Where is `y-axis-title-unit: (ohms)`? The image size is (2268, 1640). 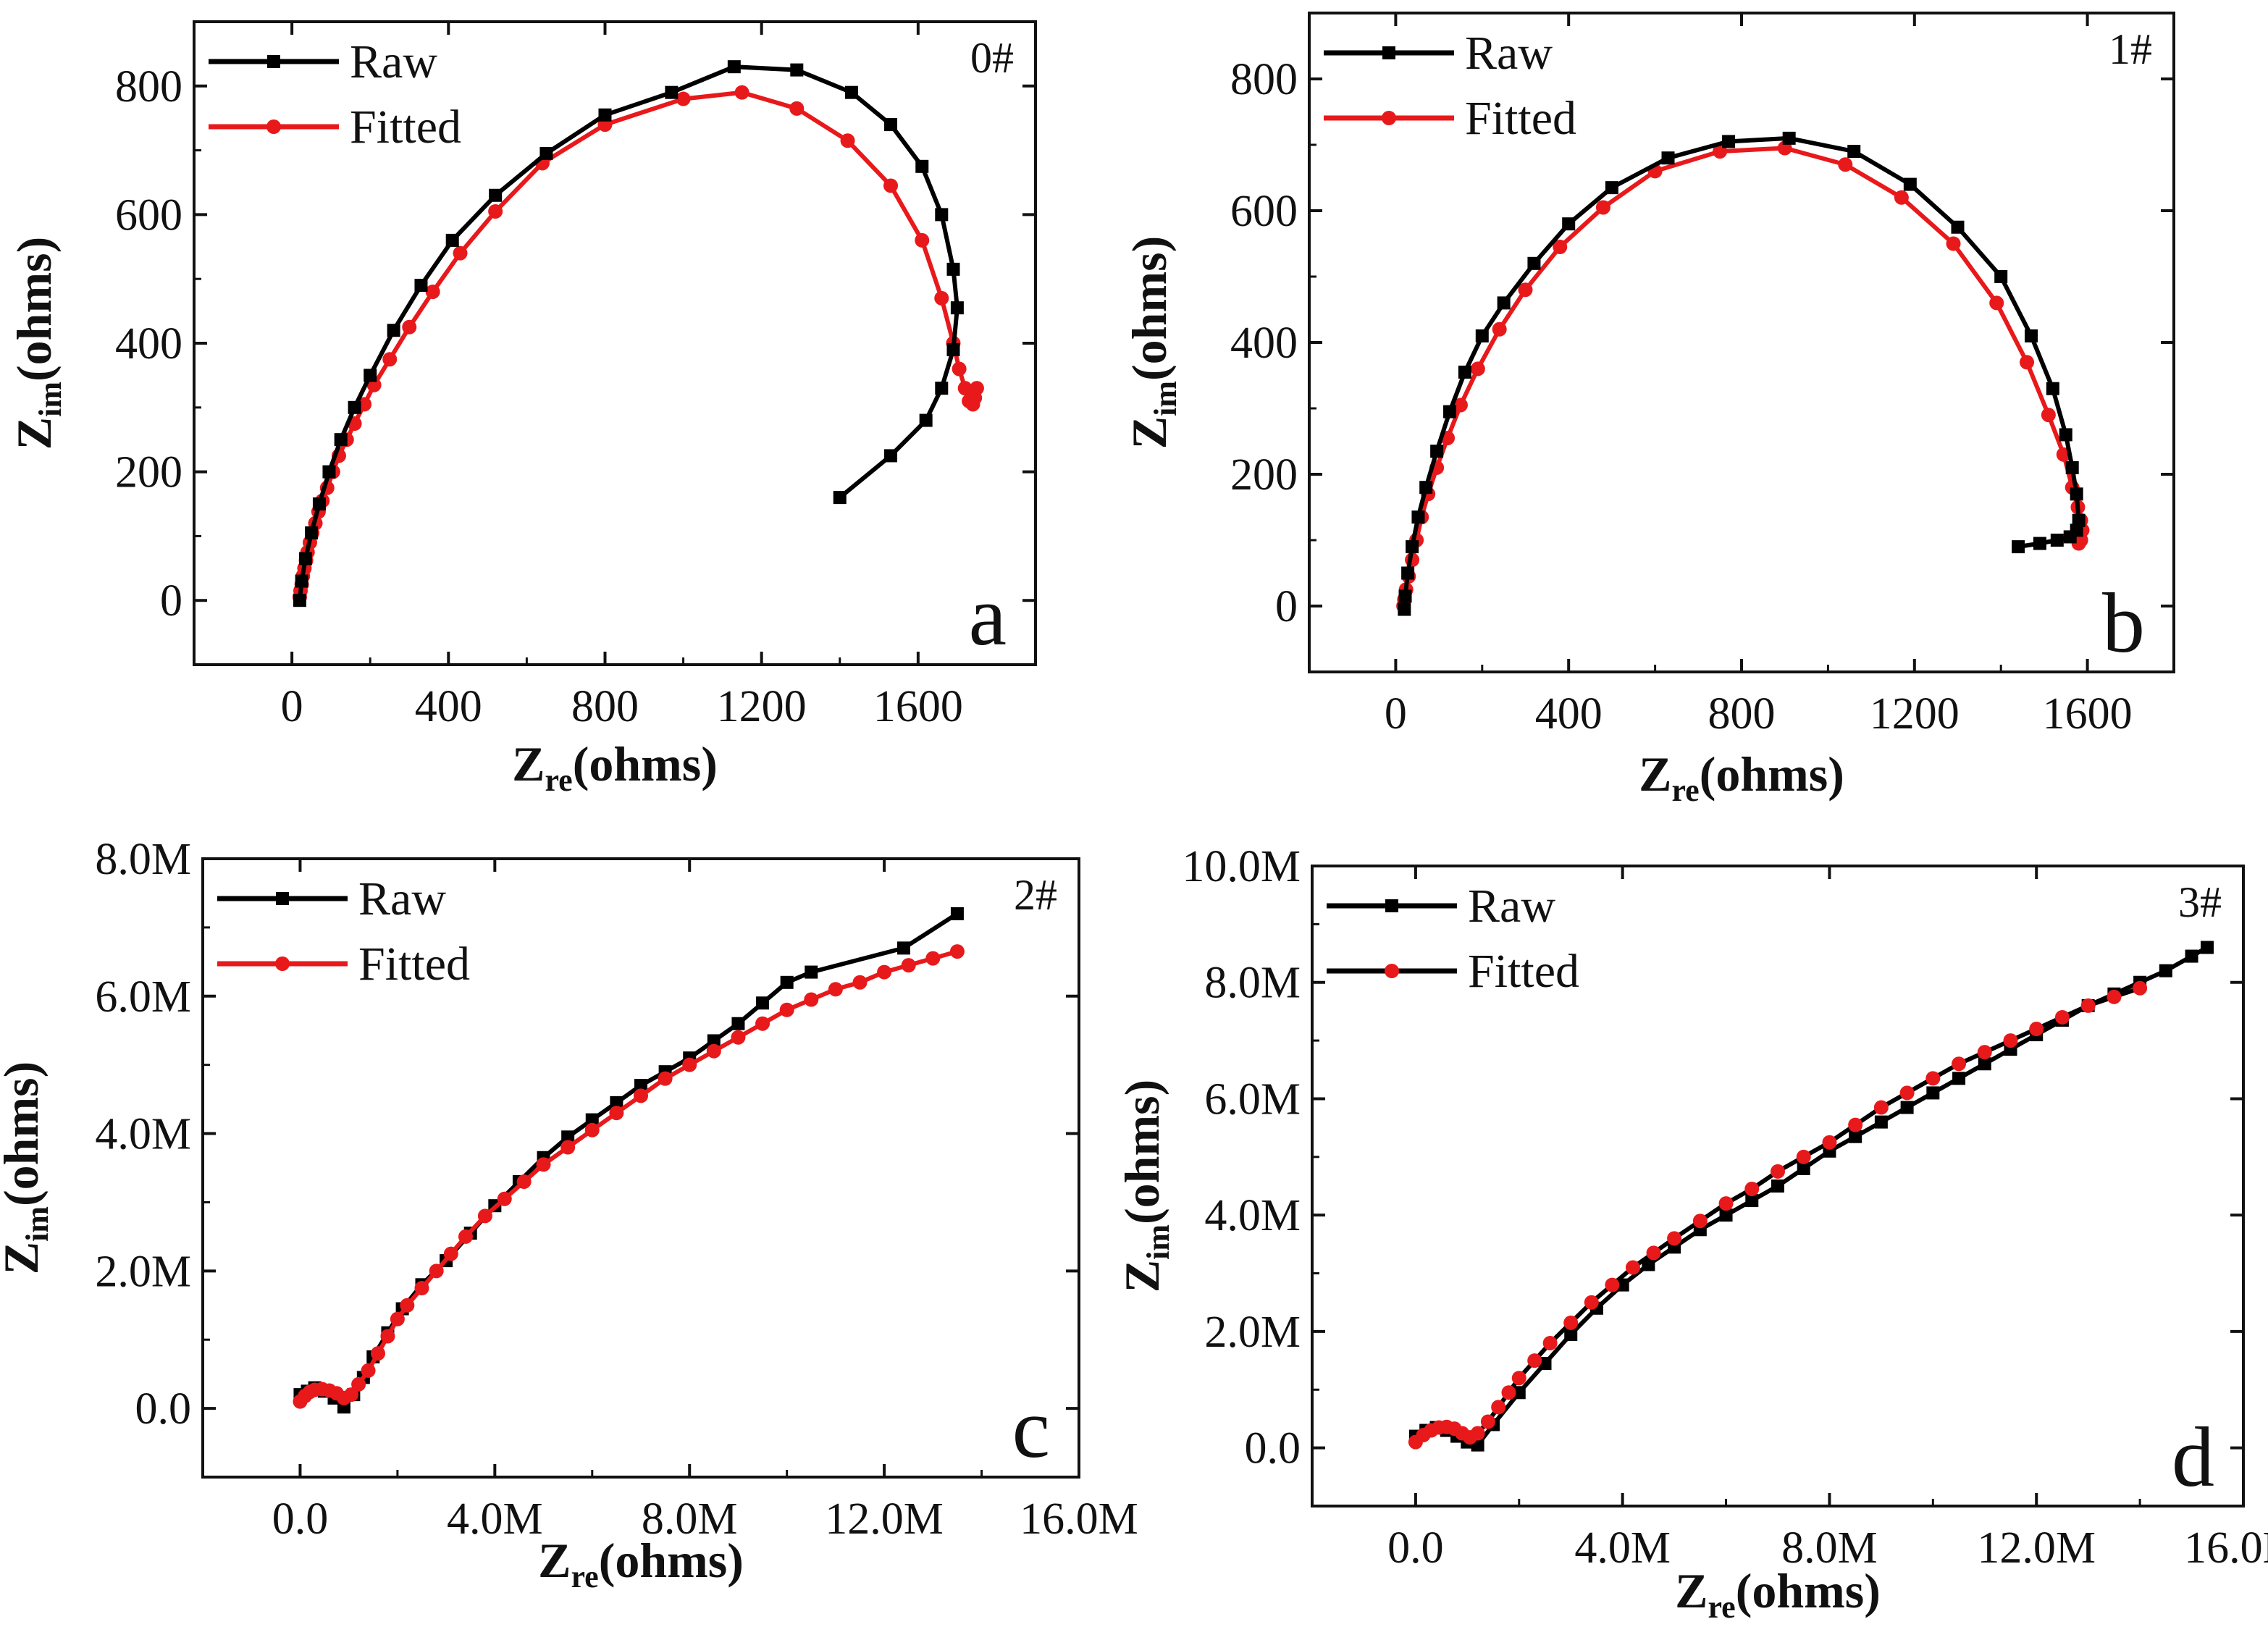 y-axis-title-unit: (ohms) is located at coordinates (34, 309).